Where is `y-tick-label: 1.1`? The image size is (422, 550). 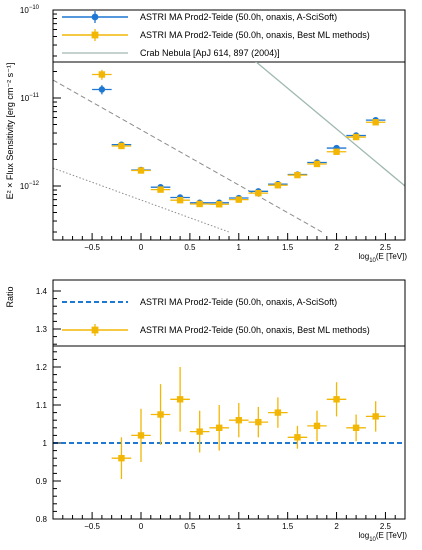
y-tick-label: 1.1 is located at coordinates (42, 405).